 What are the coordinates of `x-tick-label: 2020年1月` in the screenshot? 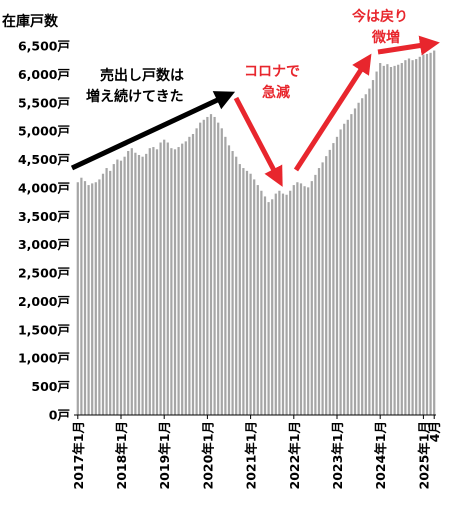 It's located at (207, 455).